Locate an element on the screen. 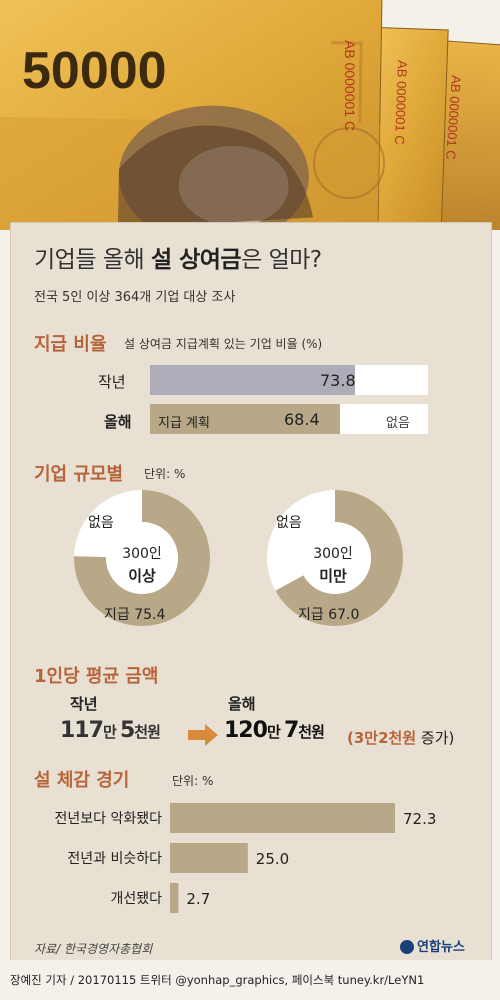 This screenshot has height=1000, width=500. survey-subtitle: 전국 5인 이상 364개 기업 대상 조사 is located at coordinates (135, 297).